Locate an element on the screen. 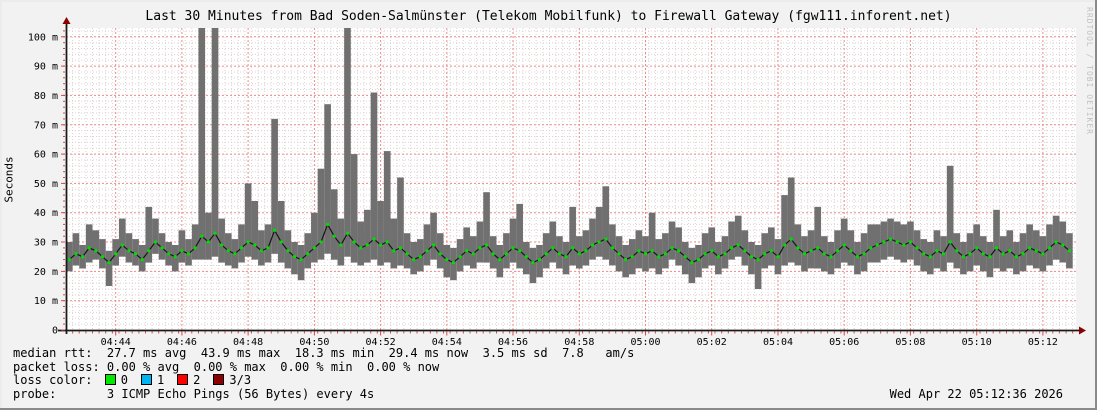  svg-text: 05:02 is located at coordinates (712, 342).